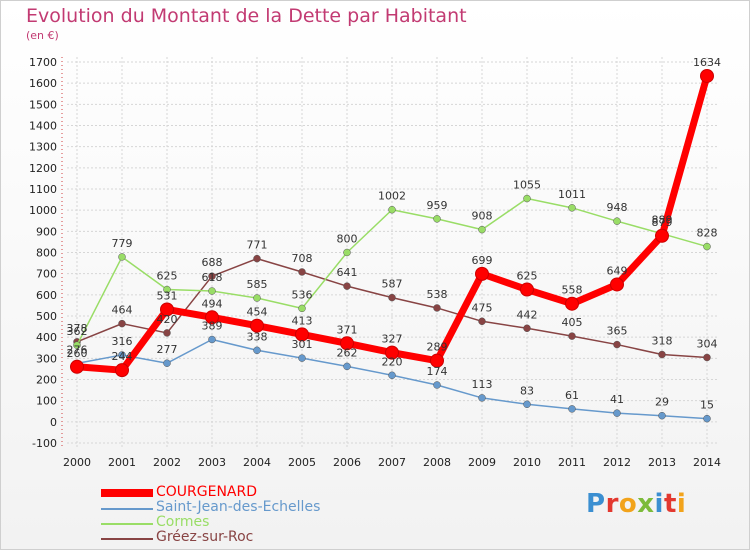 Image resolution: width=750 pixels, height=550 pixels. I want to click on x-tick-label: 2007, so click(392, 462).